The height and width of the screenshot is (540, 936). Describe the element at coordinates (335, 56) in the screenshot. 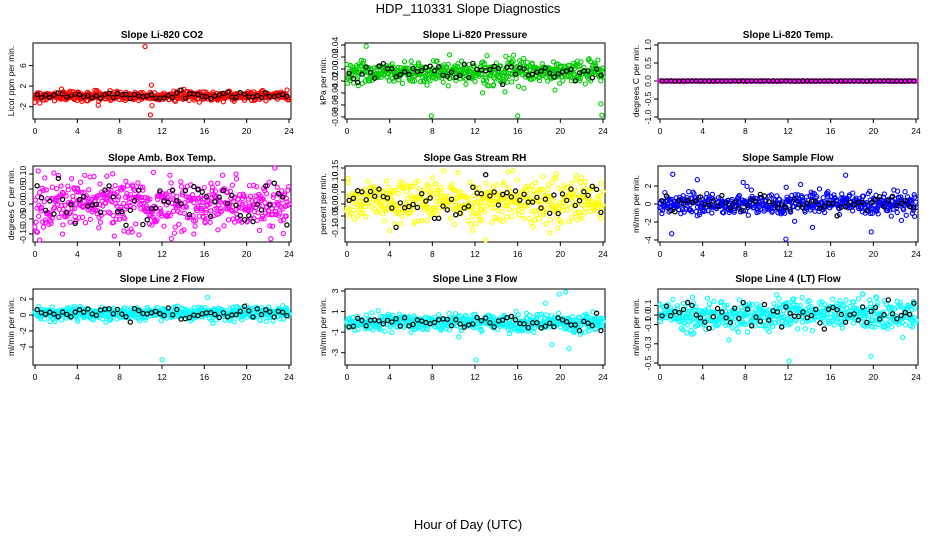

I see `y-tick-label: 0.02` at that location.